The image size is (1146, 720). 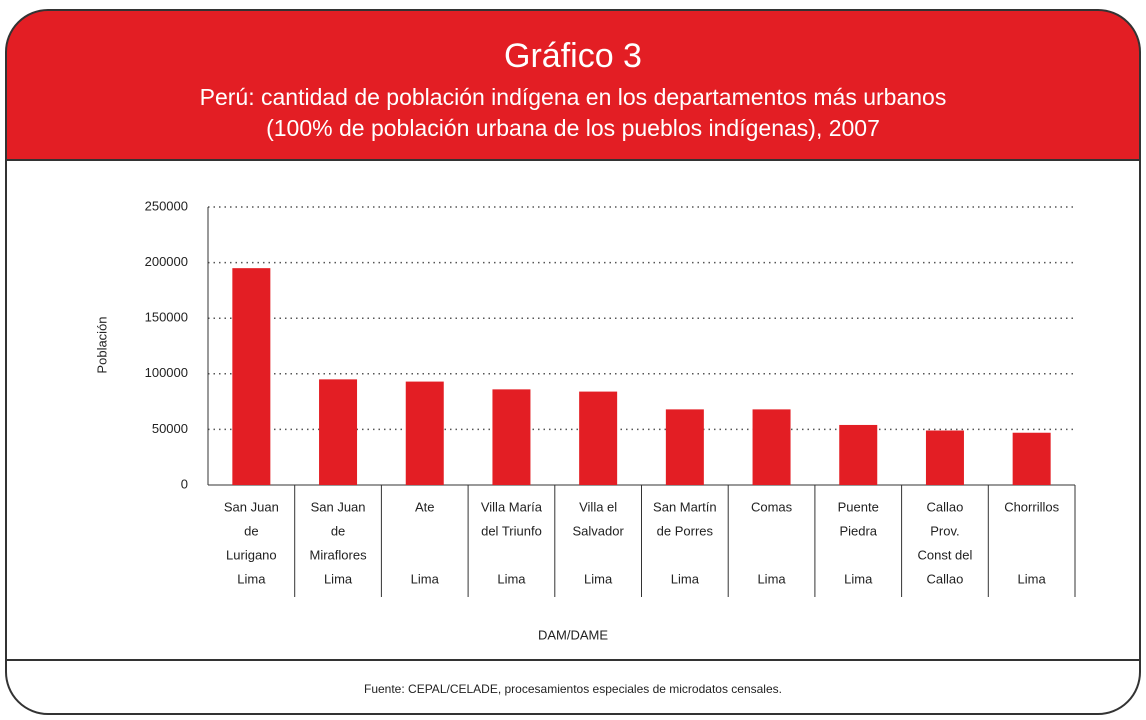 What do you see at coordinates (598, 530) in the screenshot?
I see `x-tick-label: Salvador` at bounding box center [598, 530].